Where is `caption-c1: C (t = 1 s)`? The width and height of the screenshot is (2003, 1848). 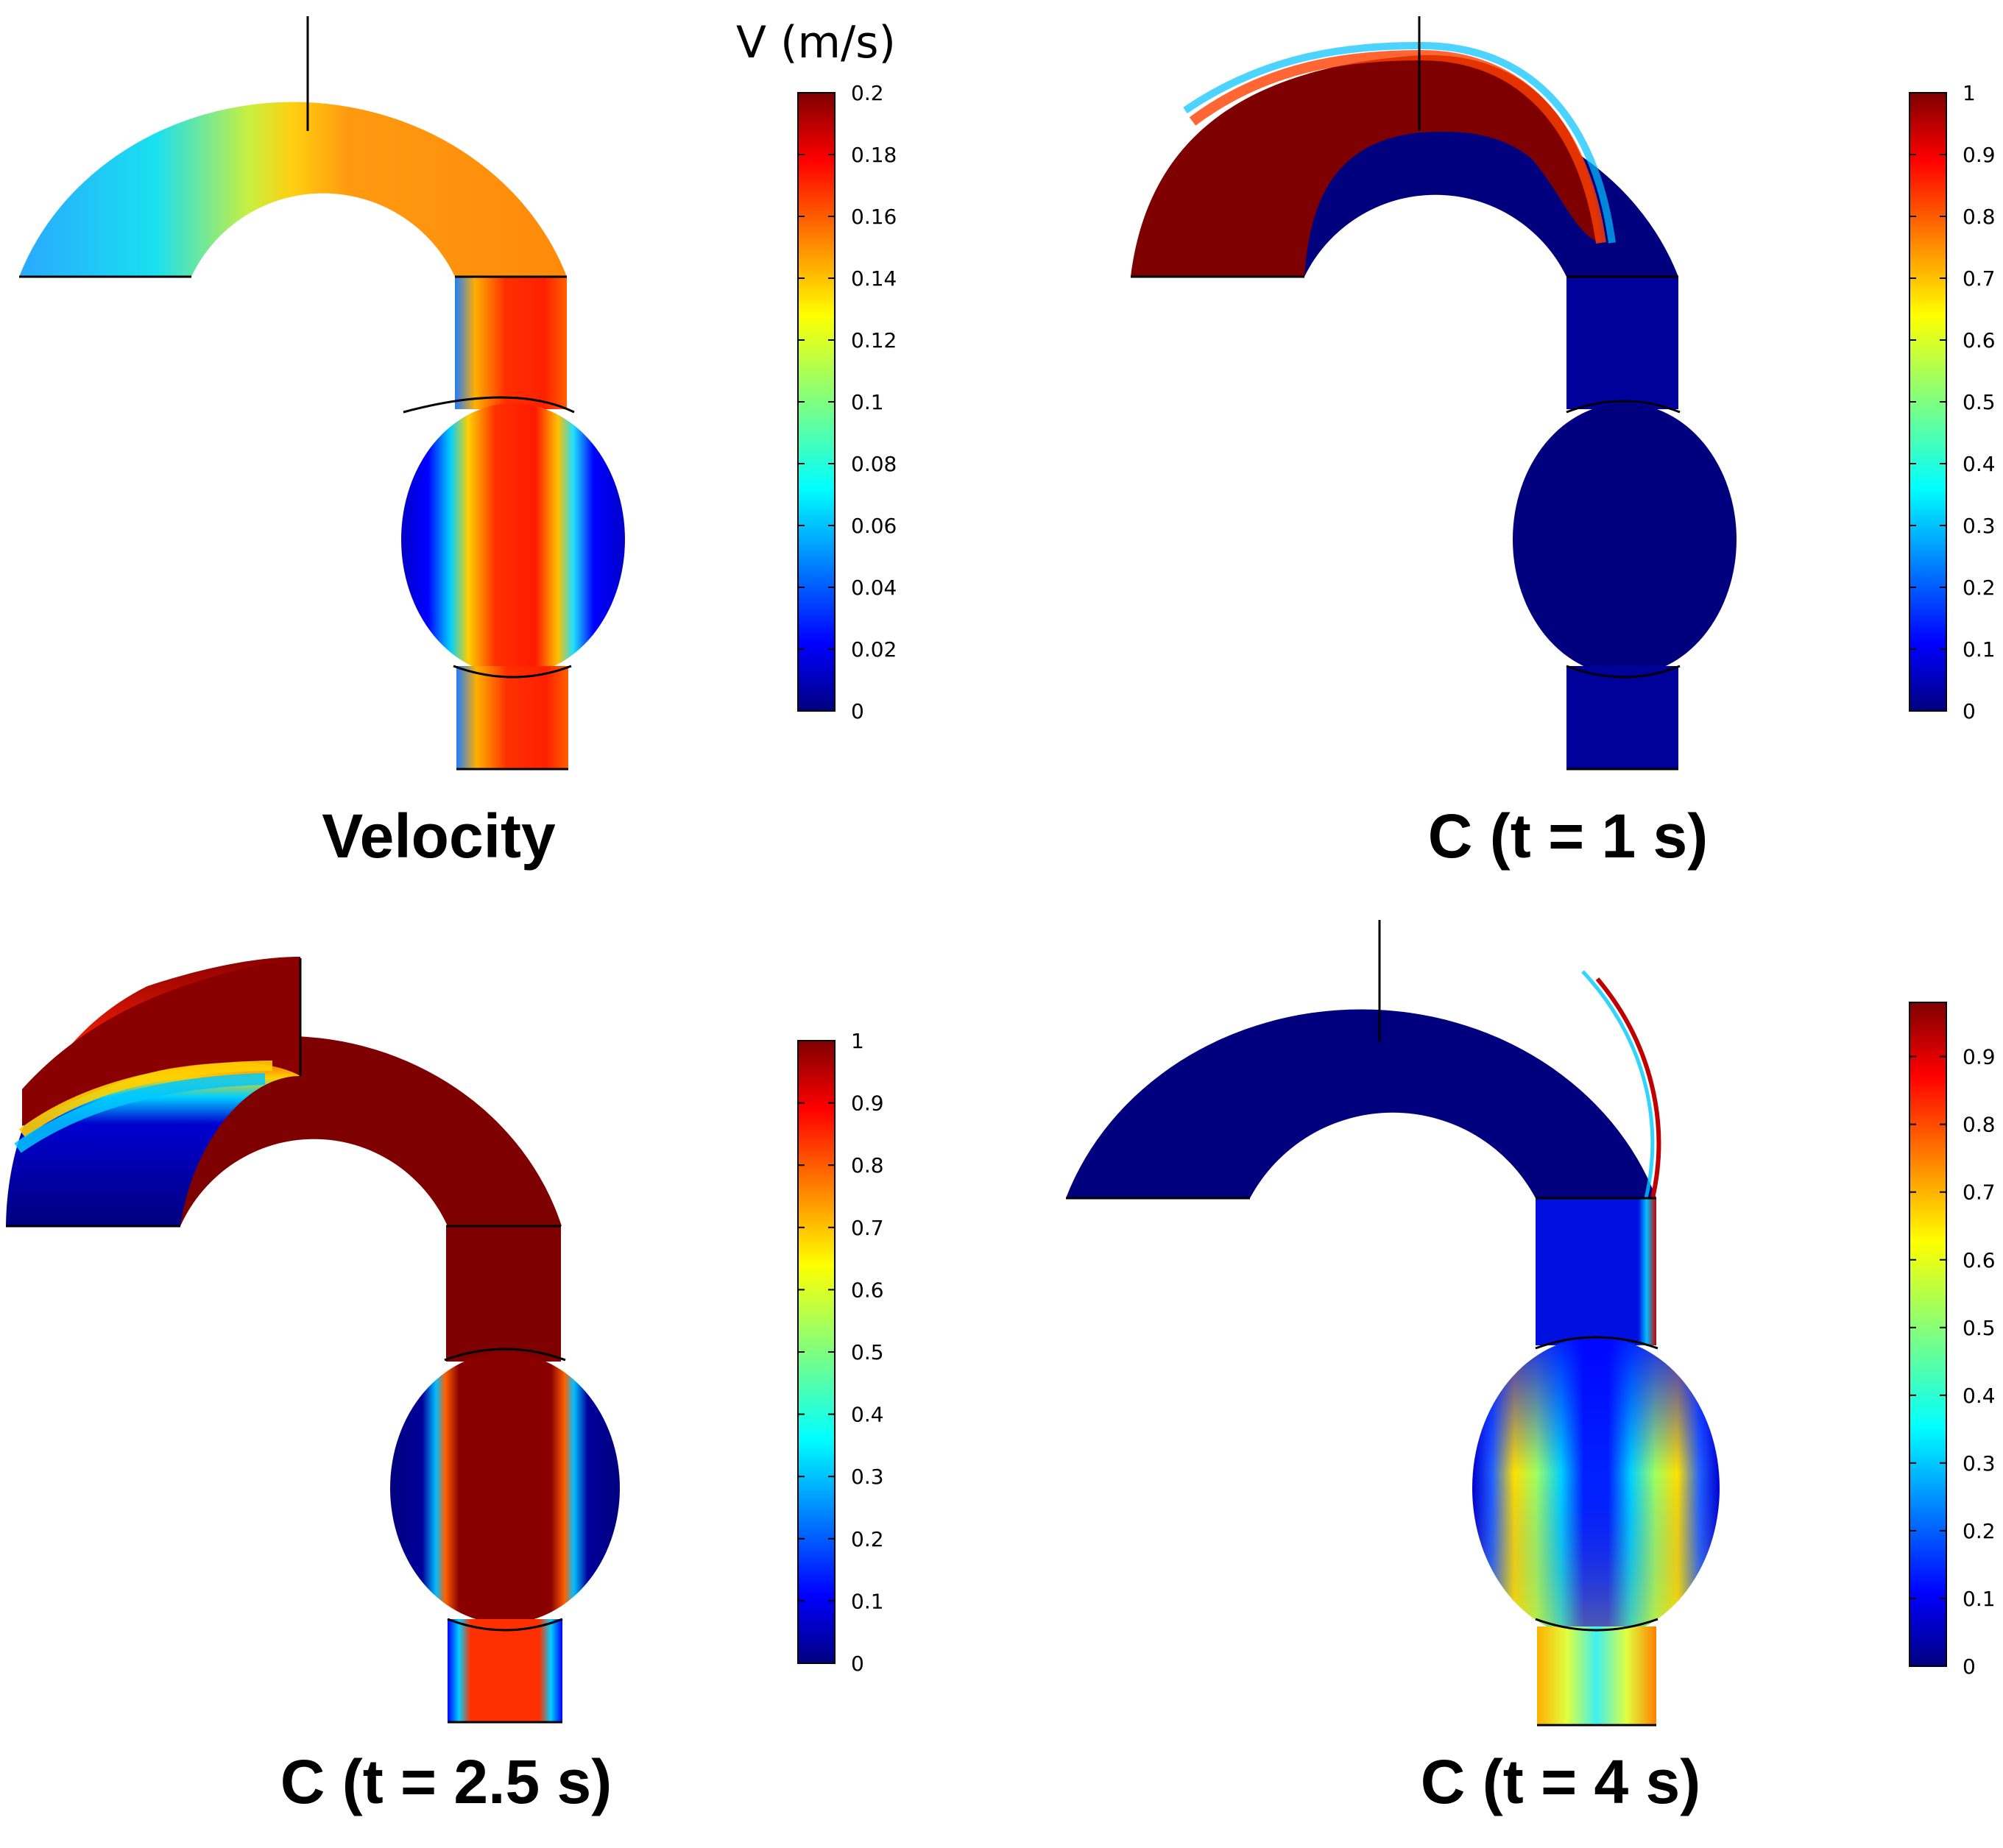 caption-c1: C (t = 1 s) is located at coordinates (1568, 836).